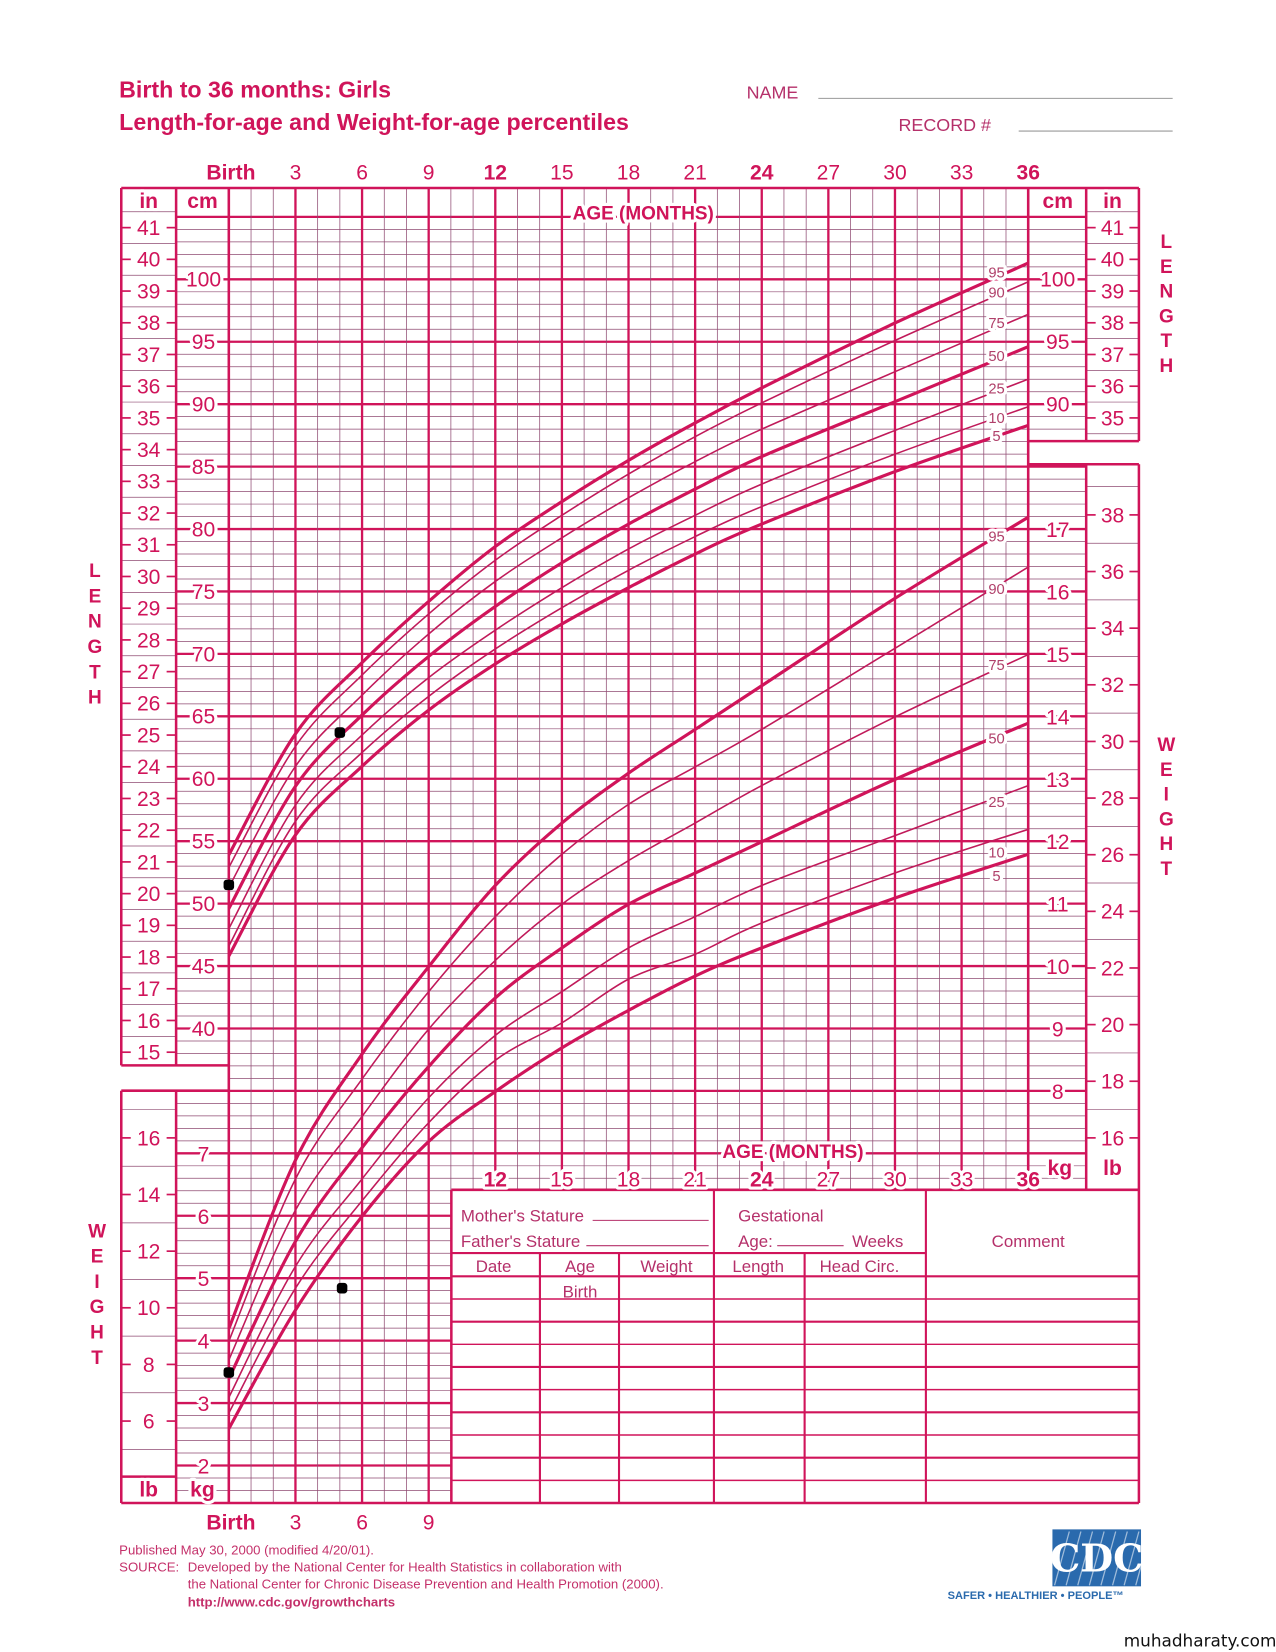  I want to click on inch-tick-label: 39, so click(1112, 291).